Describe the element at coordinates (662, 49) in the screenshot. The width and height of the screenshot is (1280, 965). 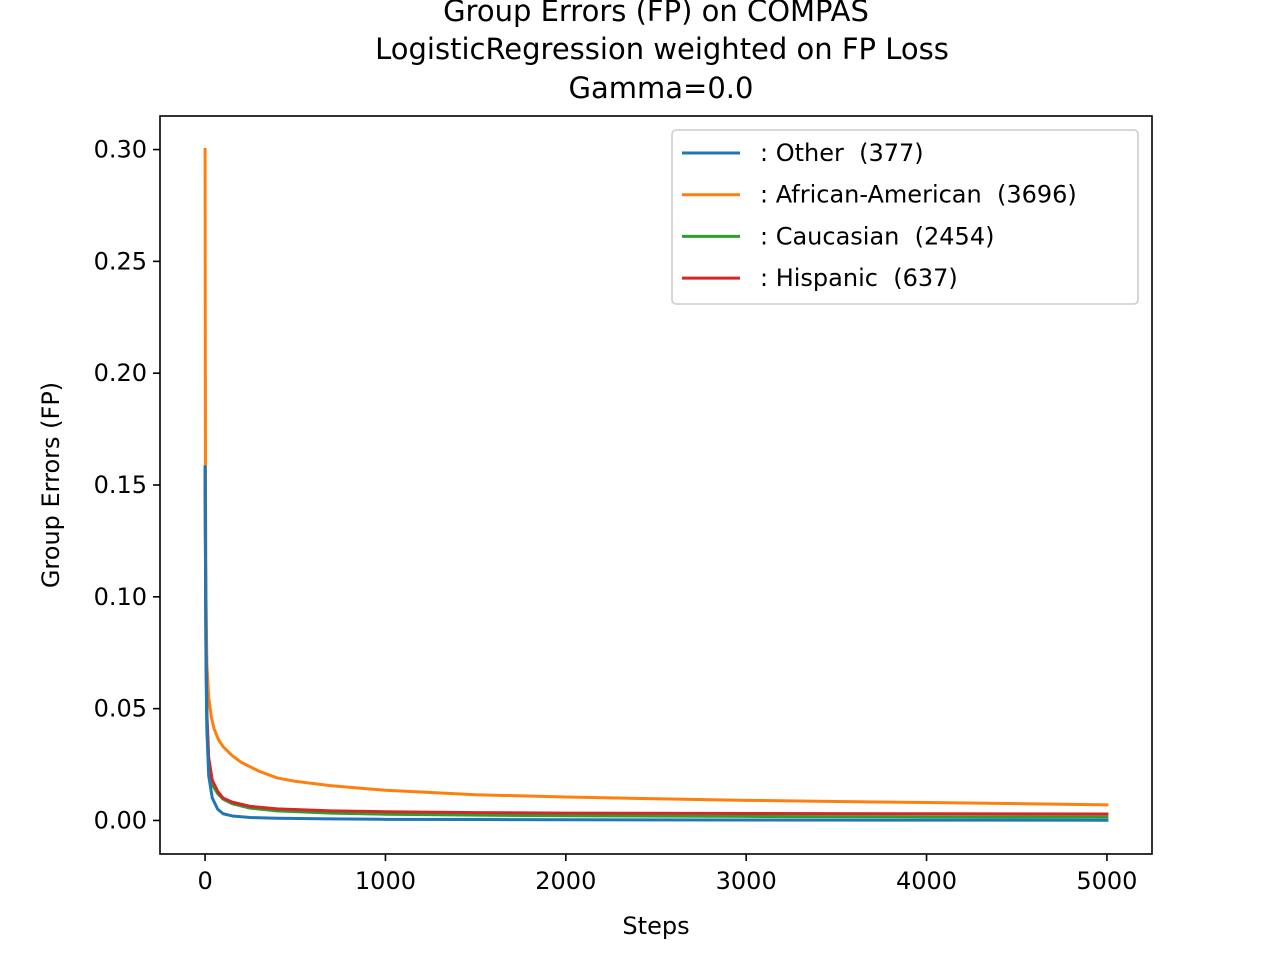
I see `chart-title-line-2: LogisticRegression weighted on FP Loss` at that location.